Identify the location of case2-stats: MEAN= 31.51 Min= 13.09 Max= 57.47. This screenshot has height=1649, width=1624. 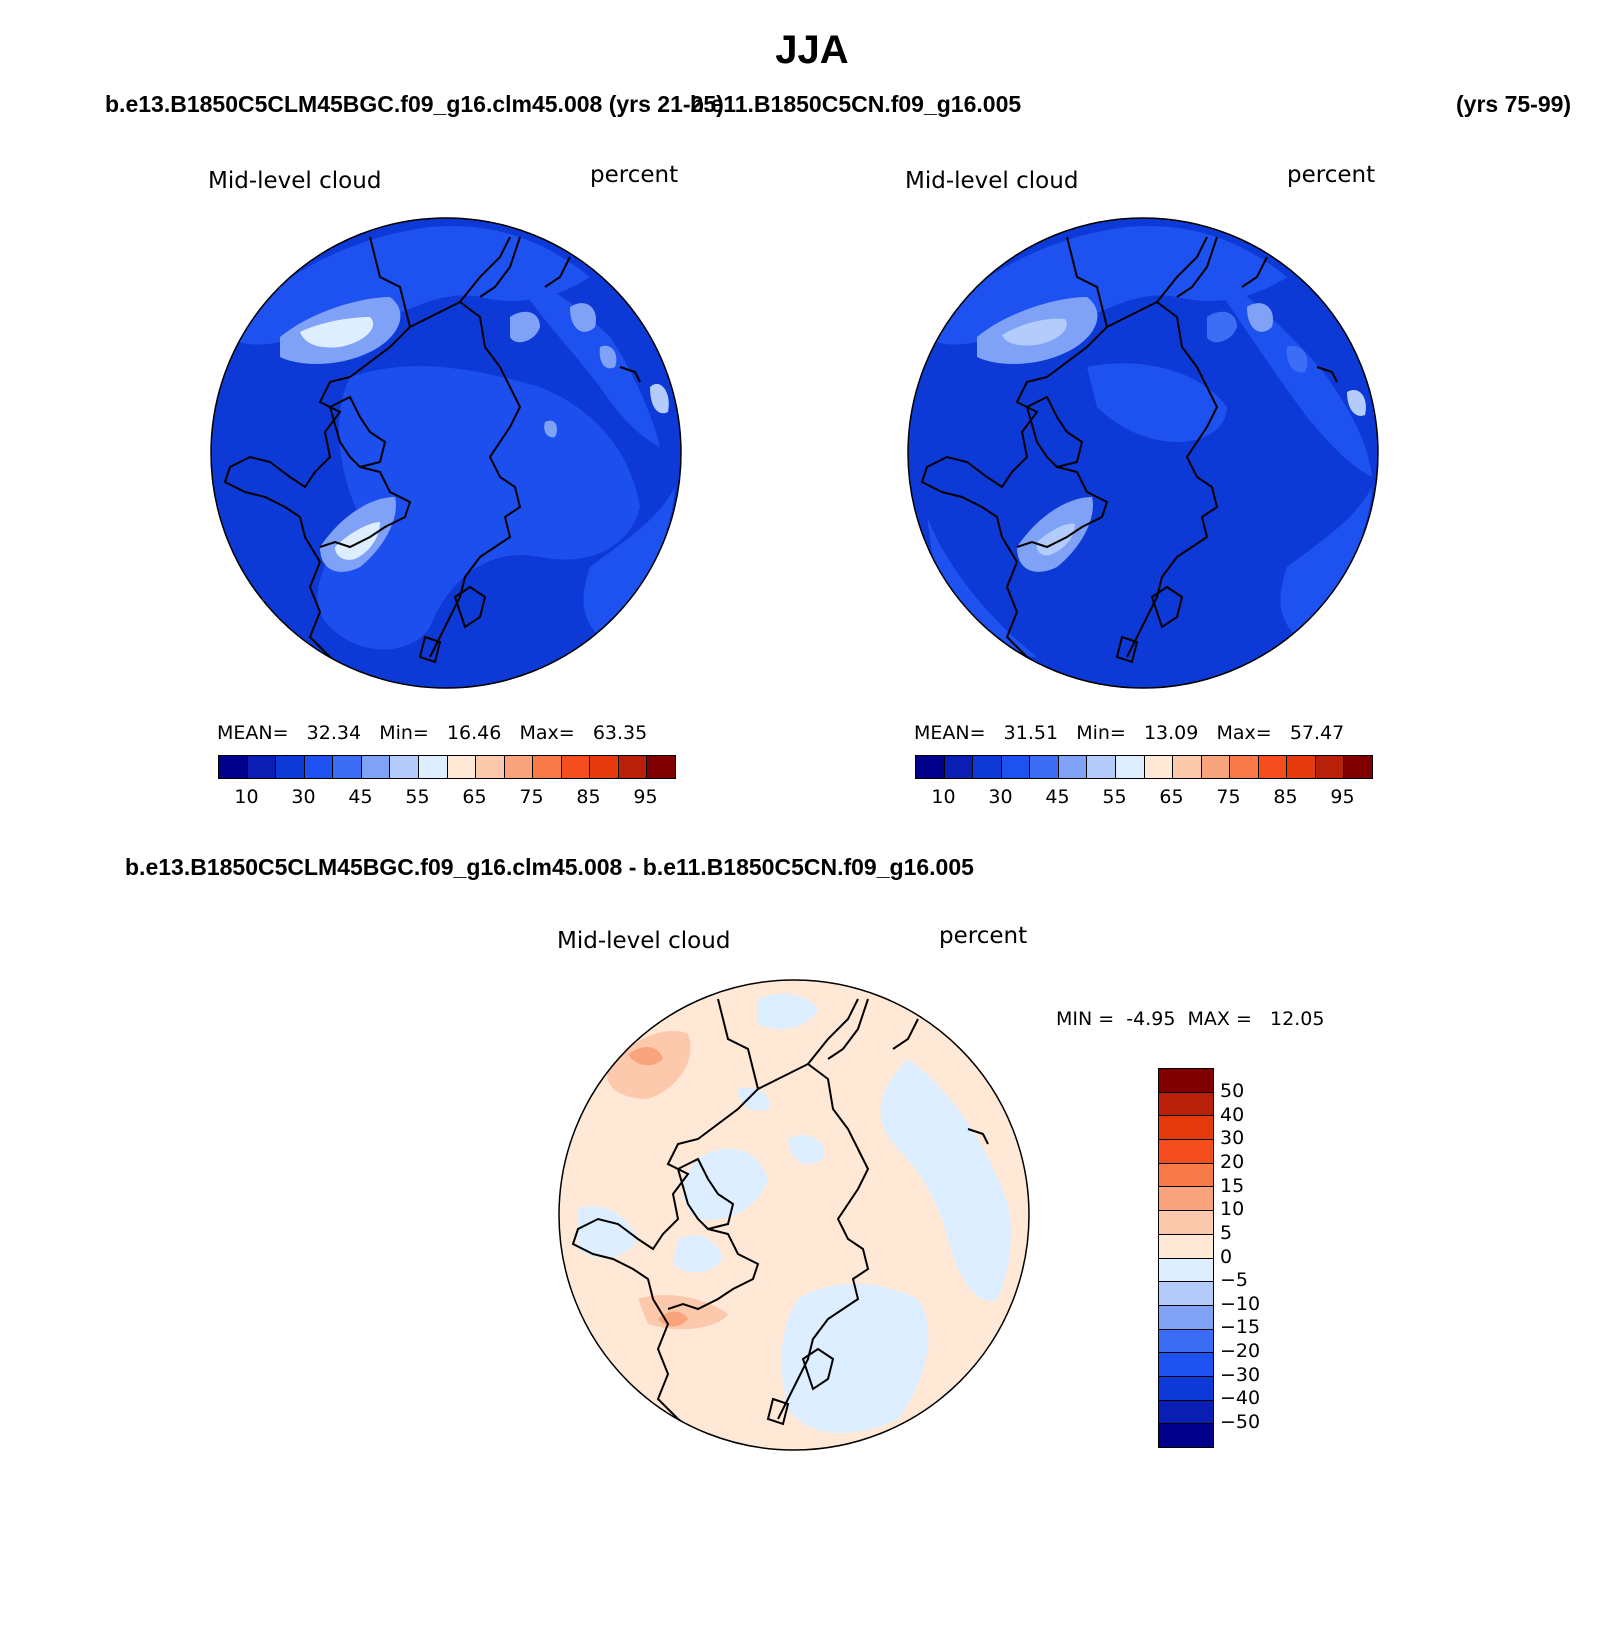
(1129, 733).